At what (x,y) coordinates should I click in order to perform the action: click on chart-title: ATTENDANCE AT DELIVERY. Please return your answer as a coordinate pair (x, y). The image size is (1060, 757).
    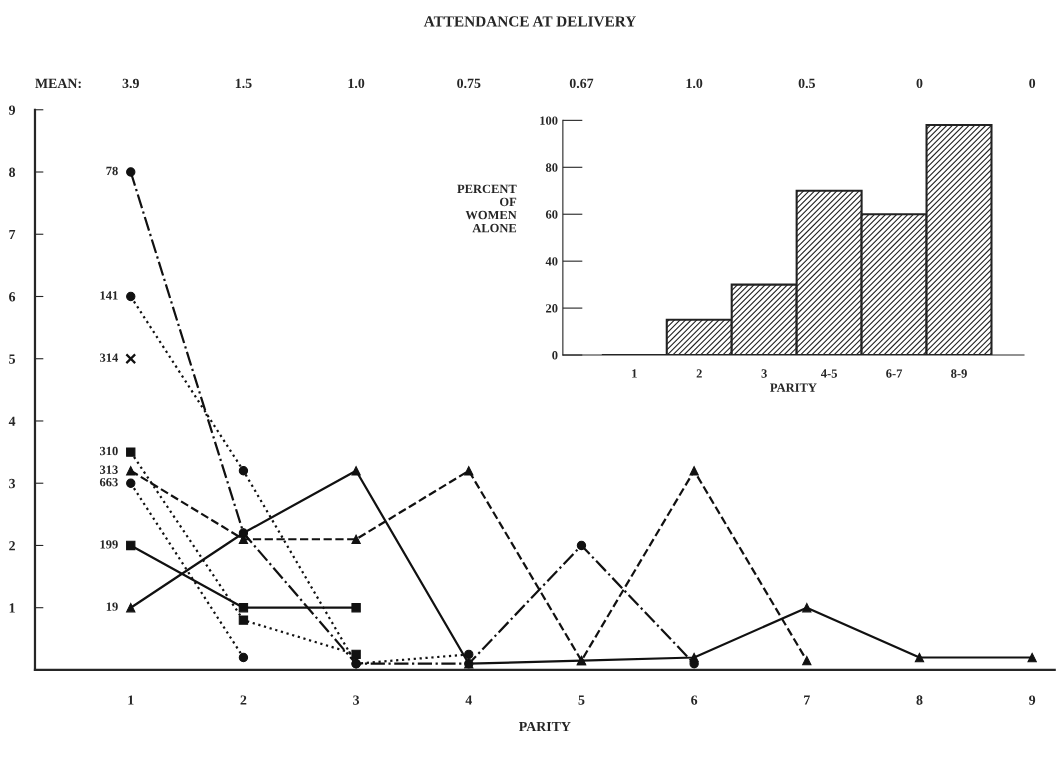
    Looking at the image, I should click on (529, 21).